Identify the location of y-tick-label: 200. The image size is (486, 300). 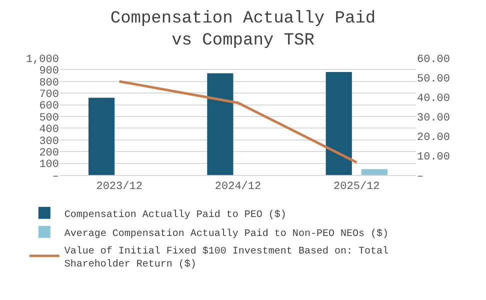
(49, 153).